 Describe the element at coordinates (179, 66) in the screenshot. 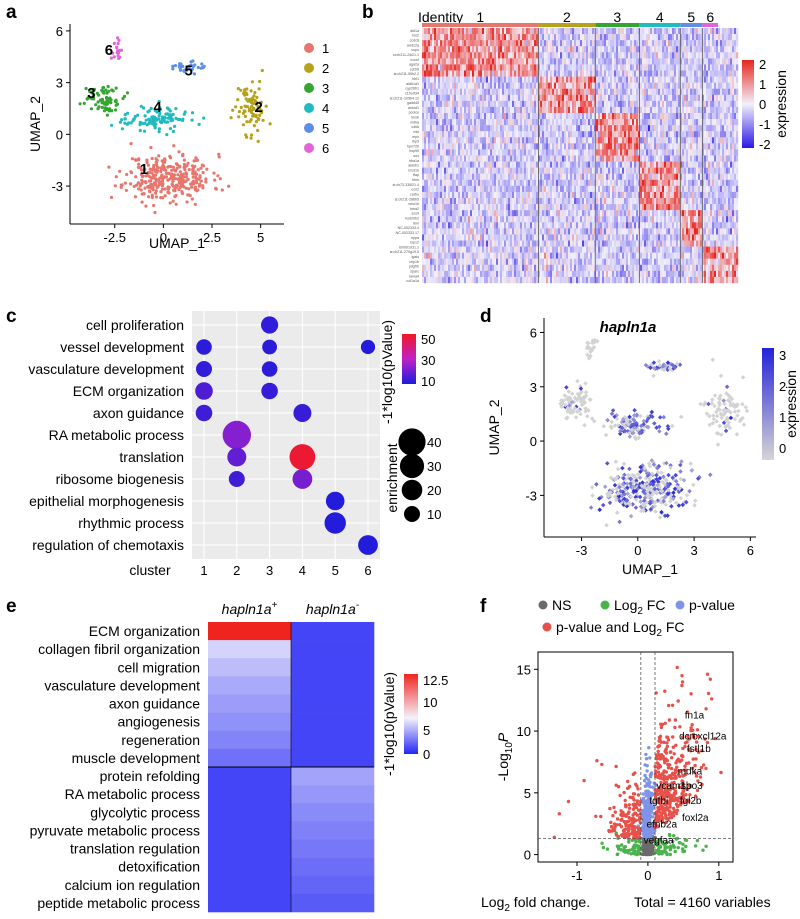

I see `cluster-5-point` at that location.